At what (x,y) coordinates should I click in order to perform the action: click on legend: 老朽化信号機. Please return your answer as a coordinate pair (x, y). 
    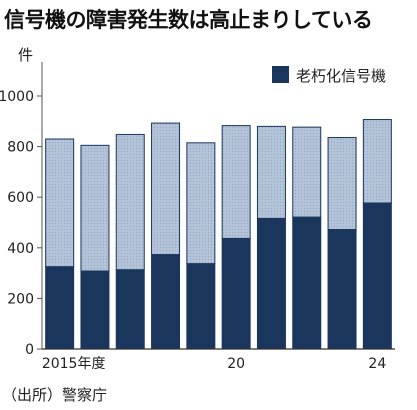
    Looking at the image, I should click on (329, 75).